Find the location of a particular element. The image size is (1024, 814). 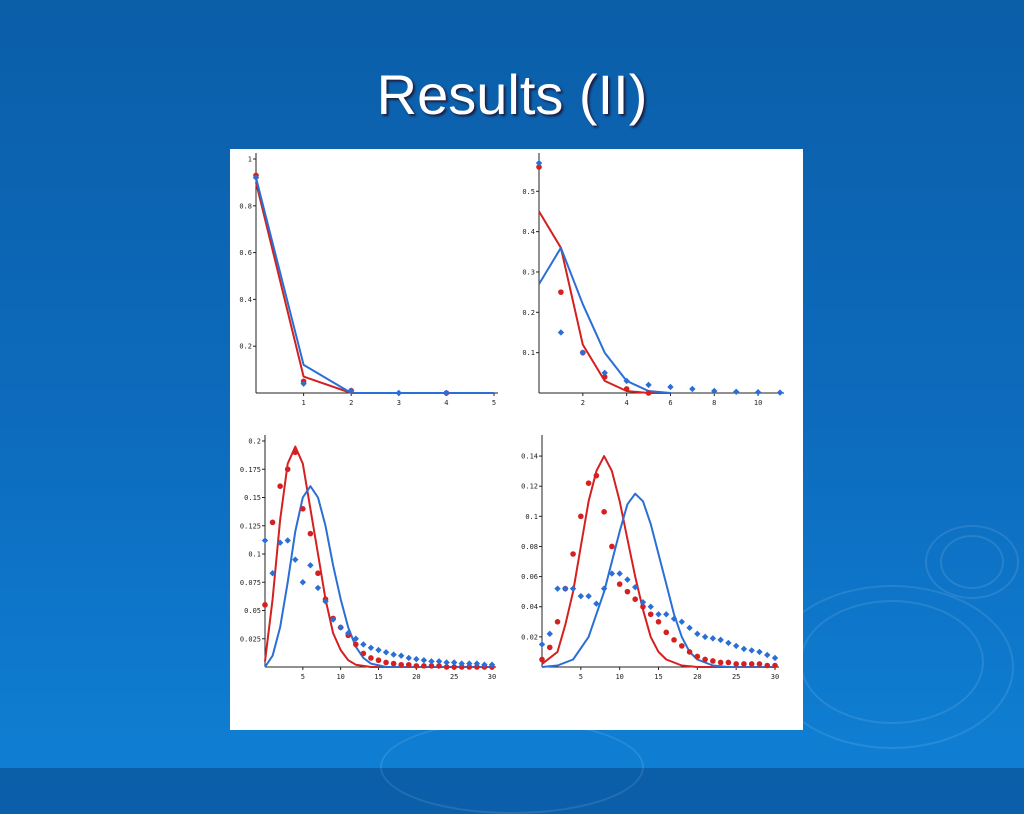

x-tick-label: 20 is located at coordinates (416, 677).